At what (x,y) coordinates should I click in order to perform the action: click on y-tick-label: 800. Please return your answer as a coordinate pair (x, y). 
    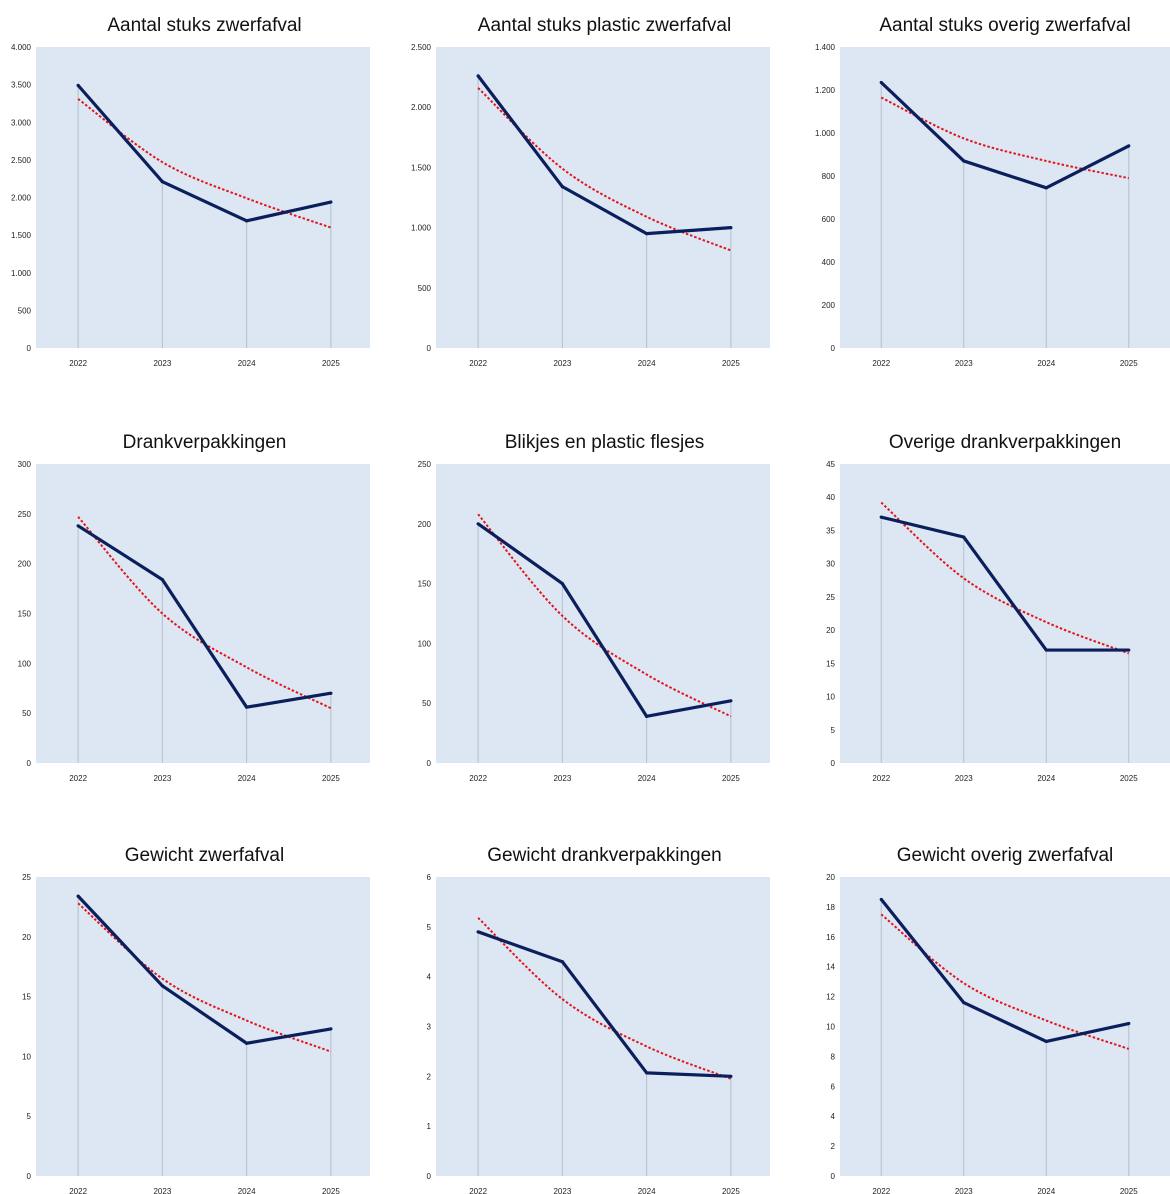
    Looking at the image, I should click on (829, 176).